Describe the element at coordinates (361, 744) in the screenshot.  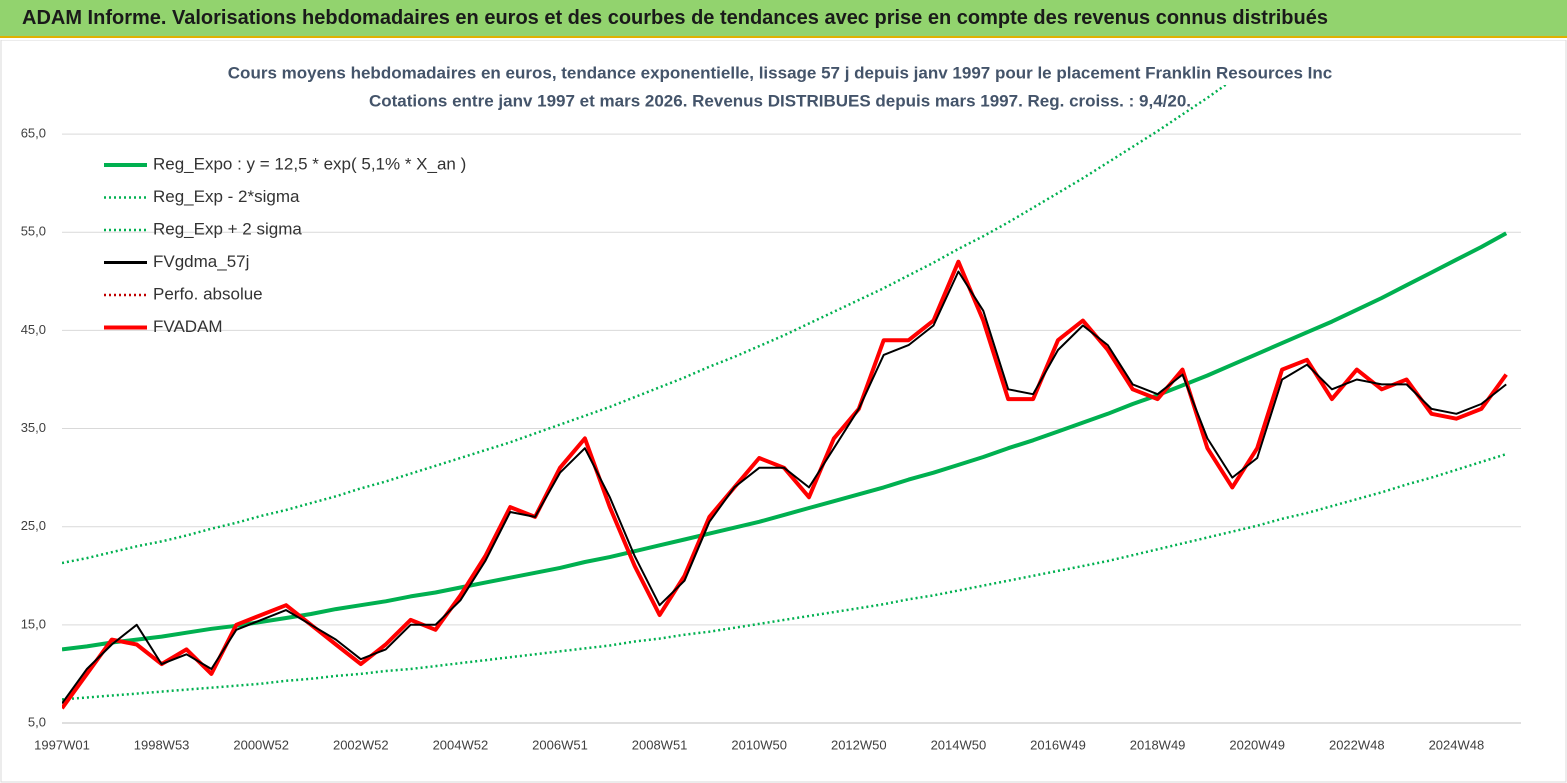
I see `x-tick-label: 2002W52` at that location.